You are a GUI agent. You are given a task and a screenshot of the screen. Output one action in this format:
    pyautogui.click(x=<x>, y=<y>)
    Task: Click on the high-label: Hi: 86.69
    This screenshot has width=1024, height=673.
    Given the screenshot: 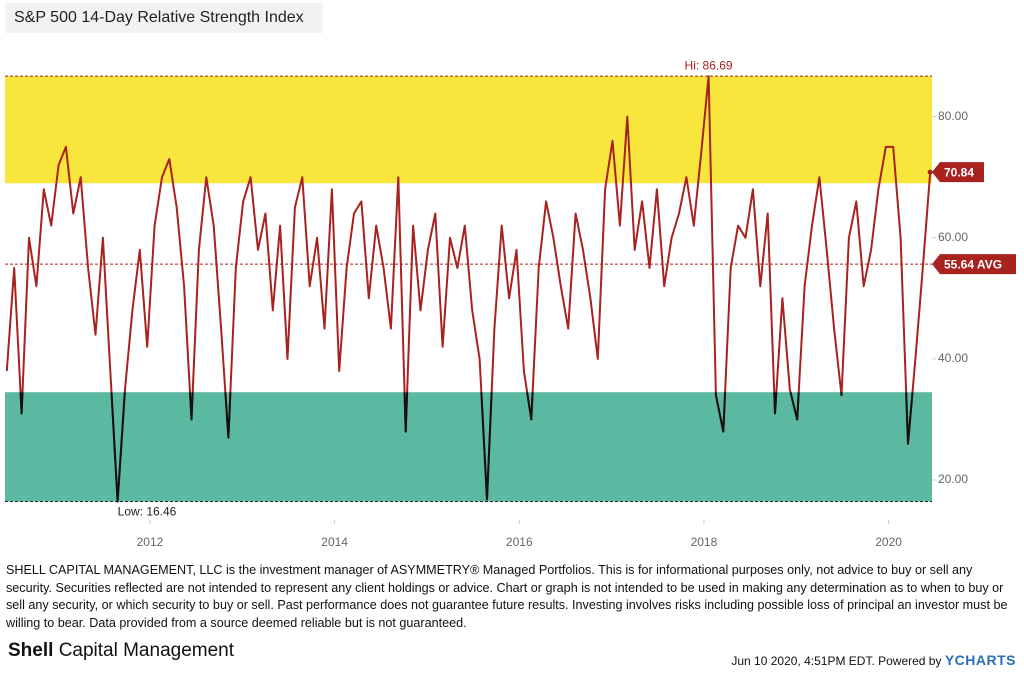 What is the action you would take?
    pyautogui.click(x=709, y=65)
    